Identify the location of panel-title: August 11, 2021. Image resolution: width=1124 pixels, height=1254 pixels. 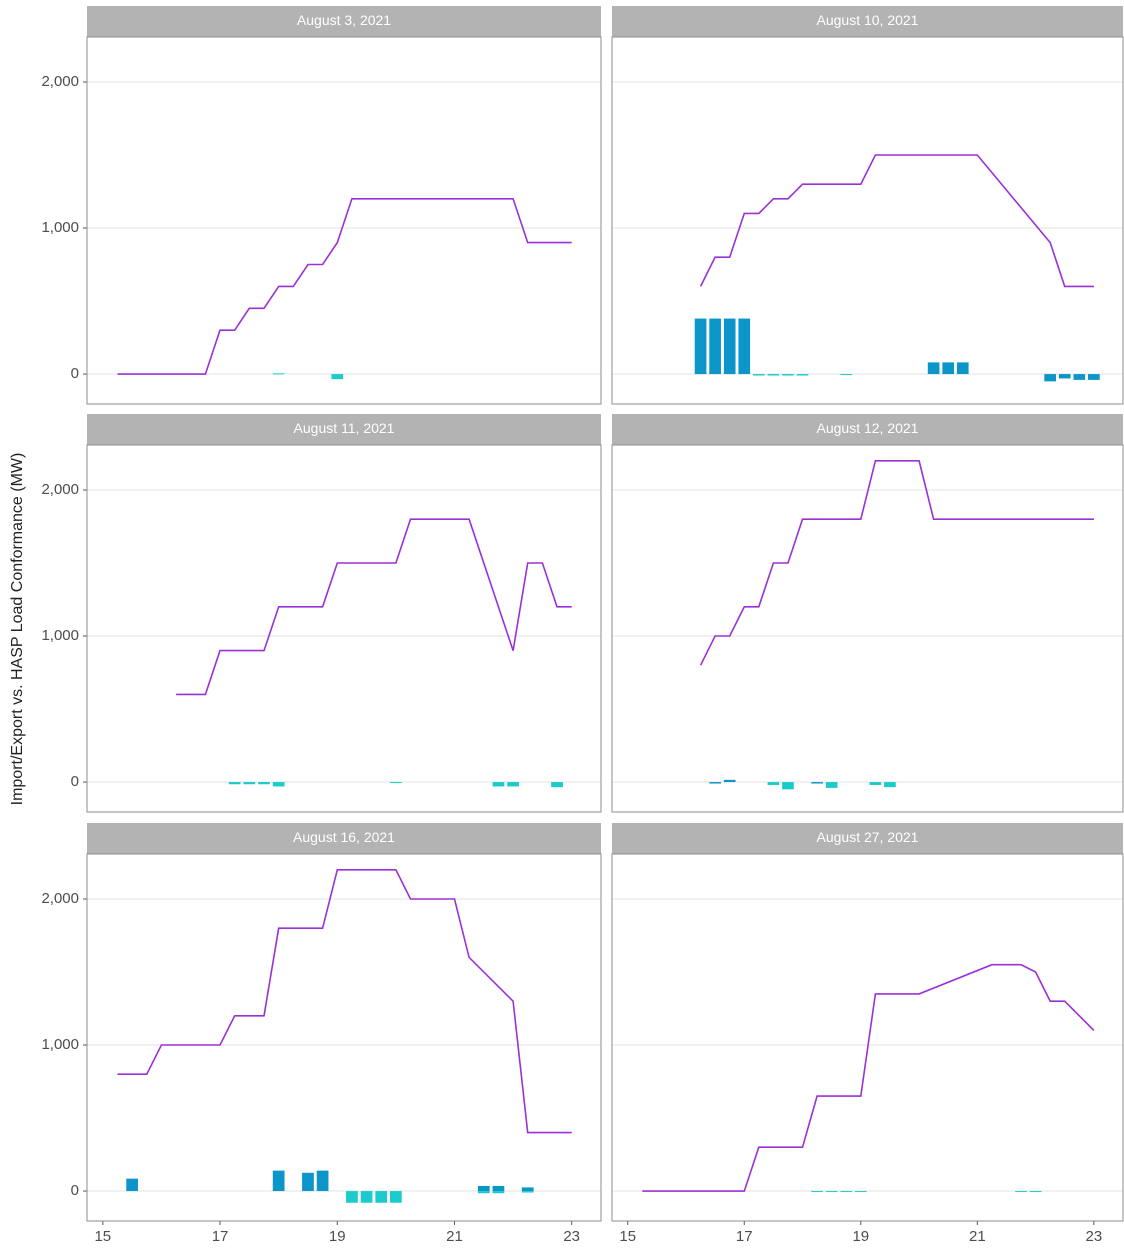
(344, 428).